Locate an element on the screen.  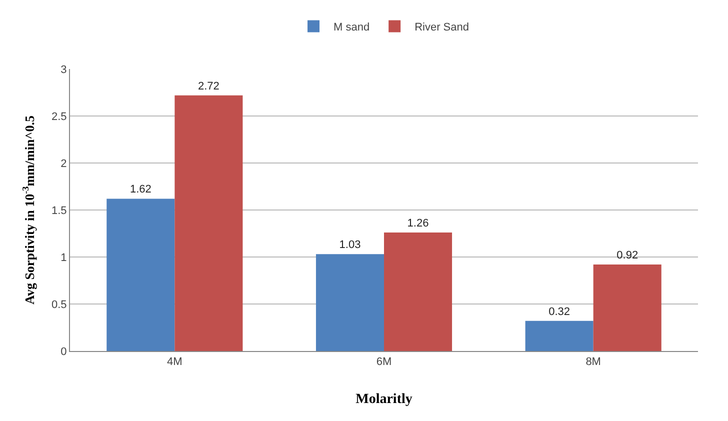
x-tick-label: 8M is located at coordinates (593, 362).